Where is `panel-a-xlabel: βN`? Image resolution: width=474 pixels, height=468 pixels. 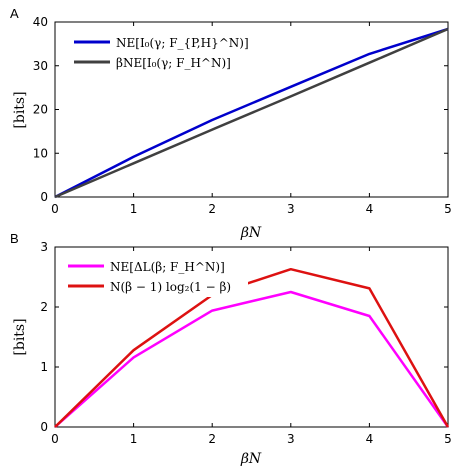
panel-a-xlabel: βN is located at coordinates (251, 233).